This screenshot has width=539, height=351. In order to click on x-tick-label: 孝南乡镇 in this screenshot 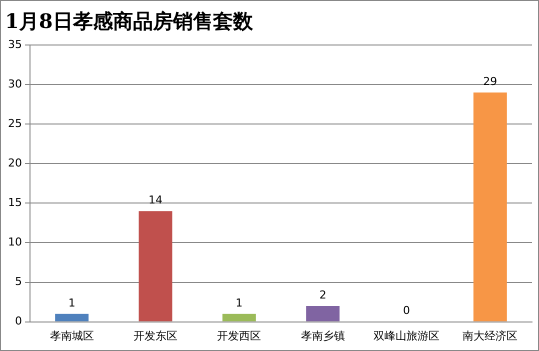, I will do `click(322, 335)`.